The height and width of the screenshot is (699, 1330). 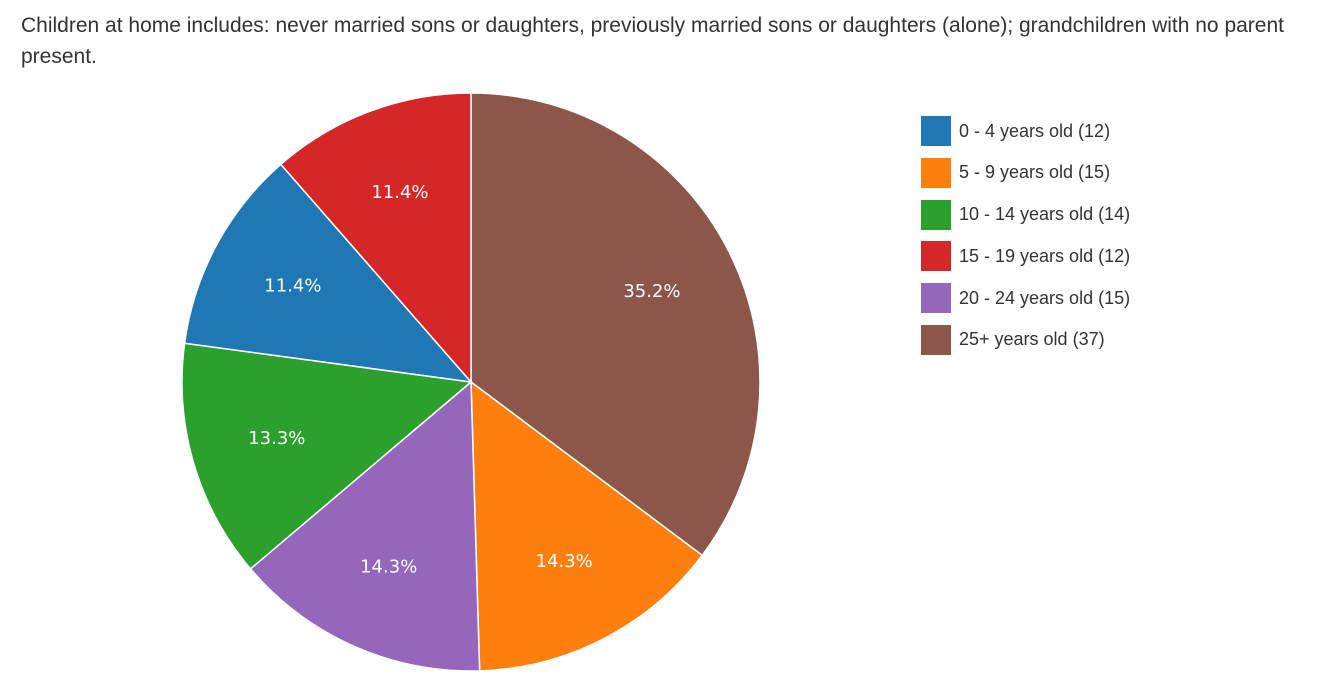 I want to click on legend-item-25-plus: 25+ years old (37), so click(x=1025, y=339).